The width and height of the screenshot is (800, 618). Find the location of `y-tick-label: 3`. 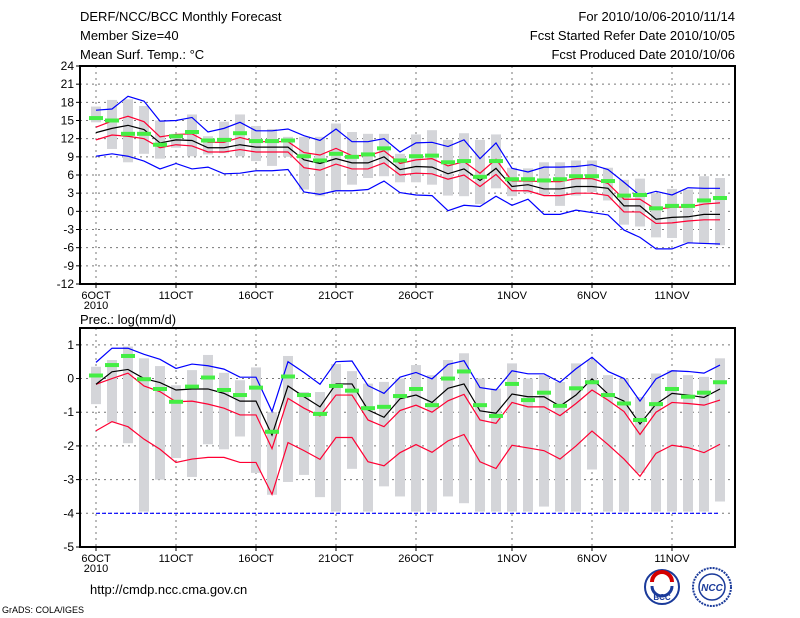

y-tick-label: 3 is located at coordinates (70, 193).